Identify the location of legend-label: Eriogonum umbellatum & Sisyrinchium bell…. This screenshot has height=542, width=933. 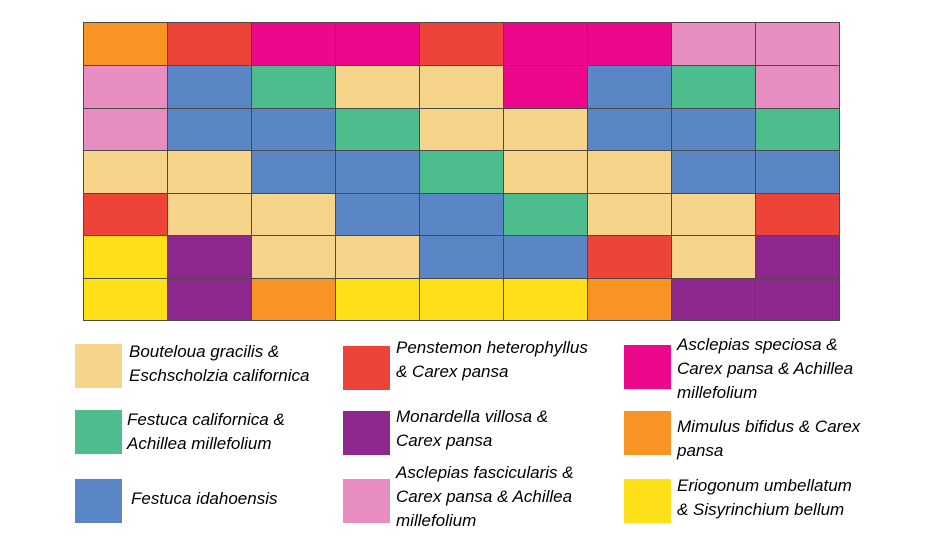
(764, 497).